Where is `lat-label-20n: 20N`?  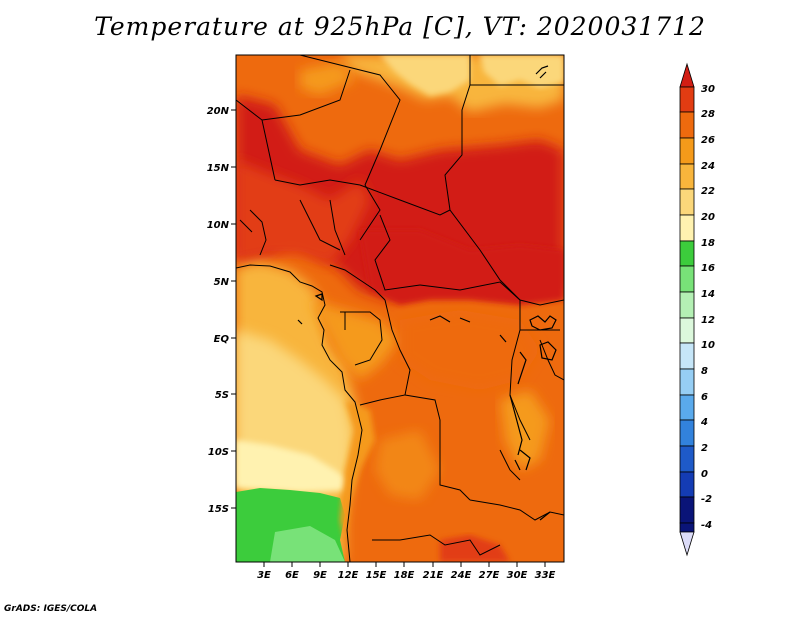 lat-label-20n: 20N is located at coordinates (218, 111).